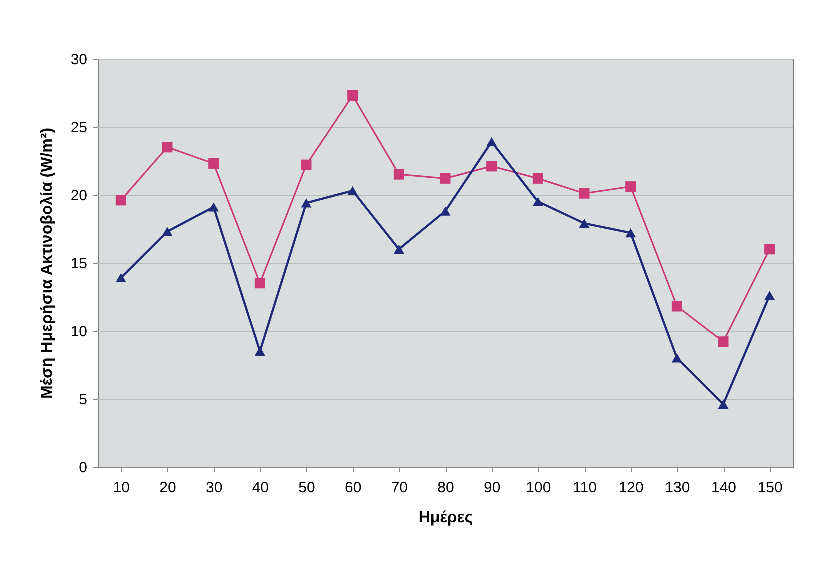  Describe the element at coordinates (446, 518) in the screenshot. I see `x-axis-title: Ημέρες` at that location.